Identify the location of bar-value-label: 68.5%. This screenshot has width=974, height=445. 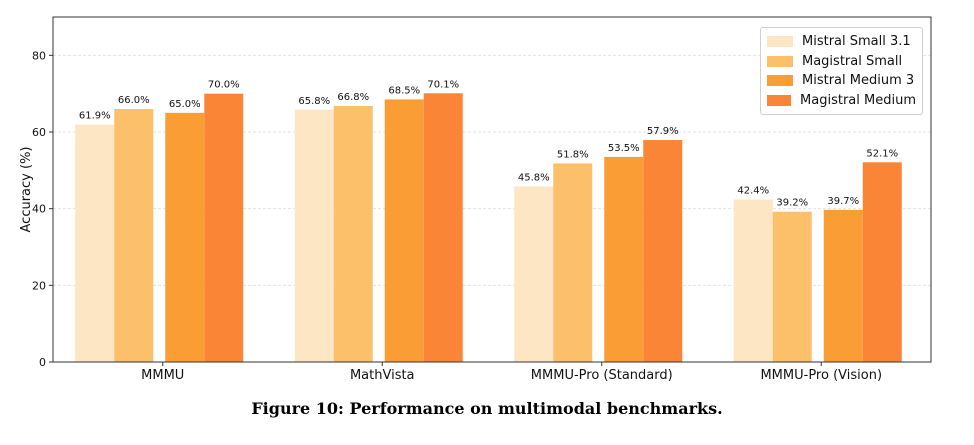
(404, 90).